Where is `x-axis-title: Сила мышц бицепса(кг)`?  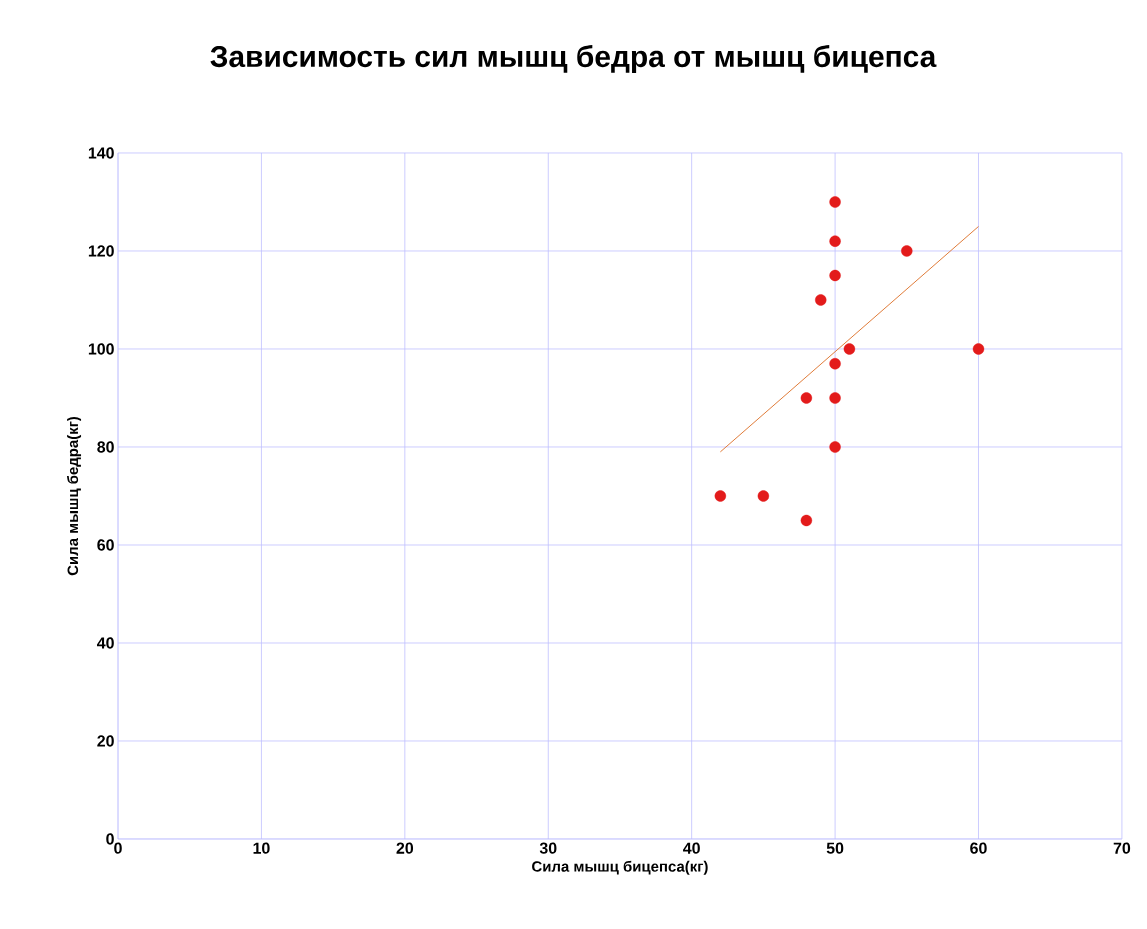 x-axis-title: Сила мышц бицепса(кг) is located at coordinates (620, 867).